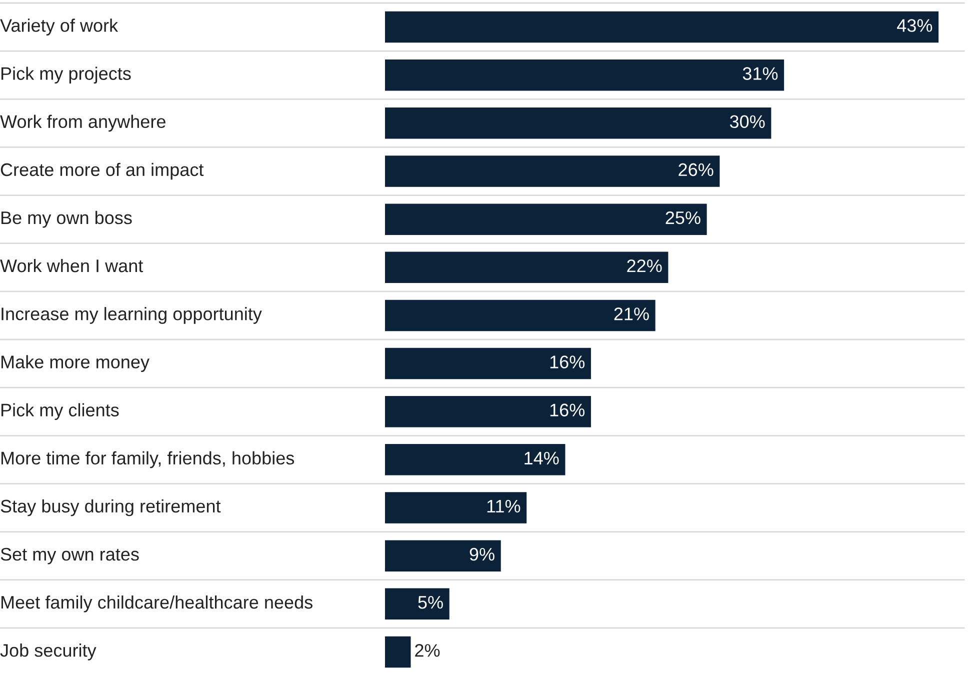 The width and height of the screenshot is (972, 673). What do you see at coordinates (147, 459) in the screenshot?
I see `y-tick-label: More time for family, friends, hobbies` at bounding box center [147, 459].